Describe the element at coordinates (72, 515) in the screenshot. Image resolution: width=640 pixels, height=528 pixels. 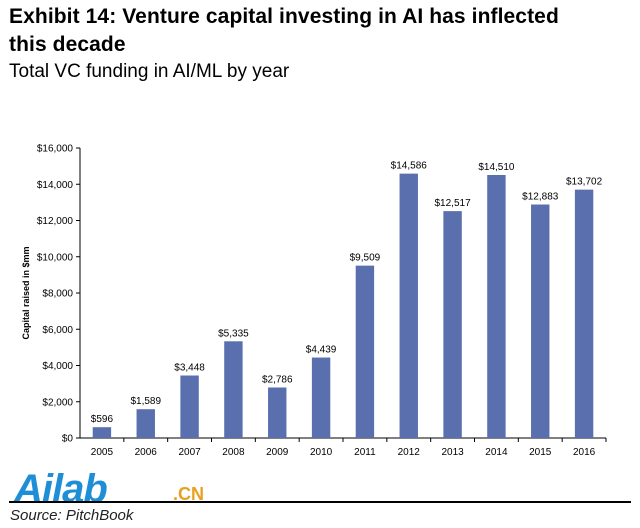
I see `source-note: Source: PitchBook` at that location.